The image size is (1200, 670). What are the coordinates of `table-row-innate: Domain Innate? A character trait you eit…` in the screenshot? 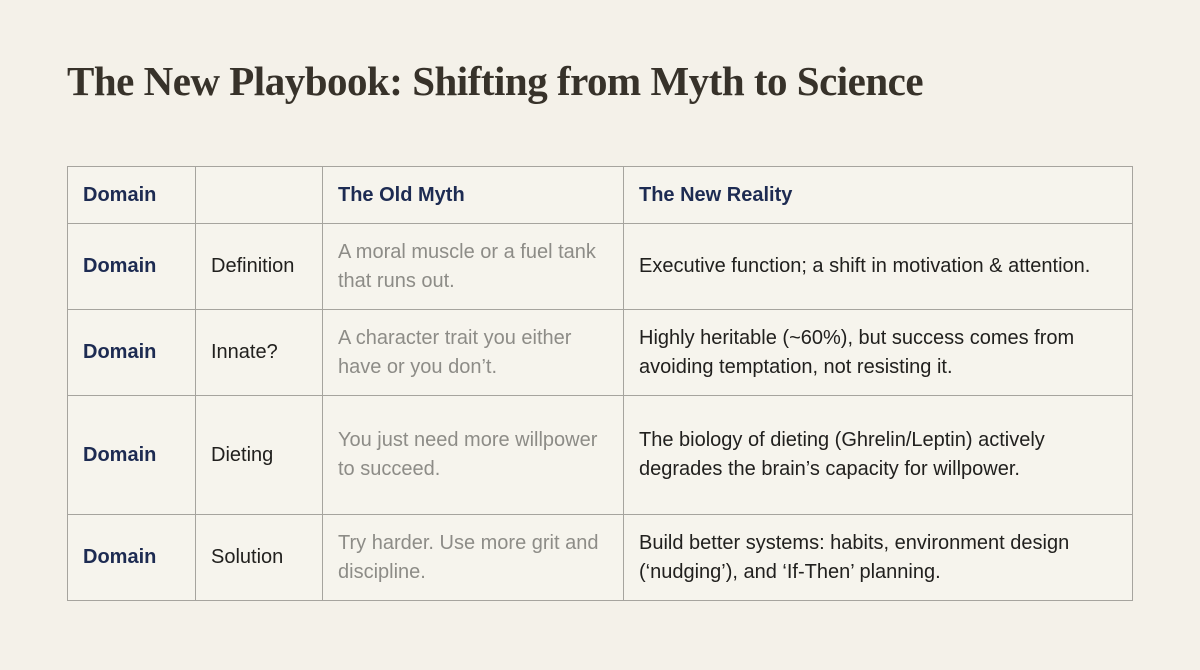 It's located at (600, 352).